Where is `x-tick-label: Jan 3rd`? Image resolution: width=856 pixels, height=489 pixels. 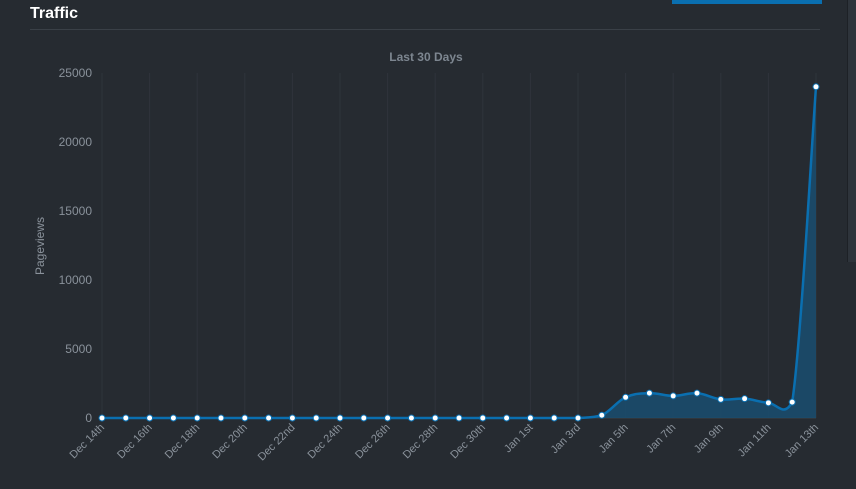 x-tick-label: Jan 3rd is located at coordinates (566, 439).